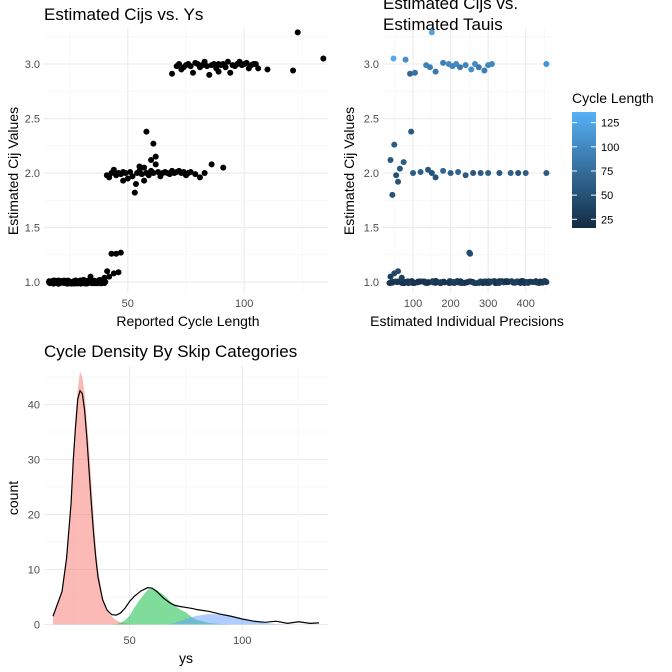  Describe the element at coordinates (128, 304) in the screenshot. I see `p1-x-tick-label: 50` at that location.